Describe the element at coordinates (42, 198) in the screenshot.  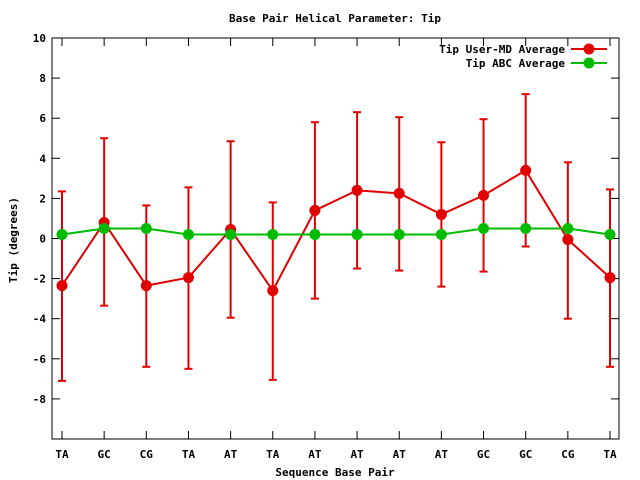
I see `y-tick-label: 2` at that location.